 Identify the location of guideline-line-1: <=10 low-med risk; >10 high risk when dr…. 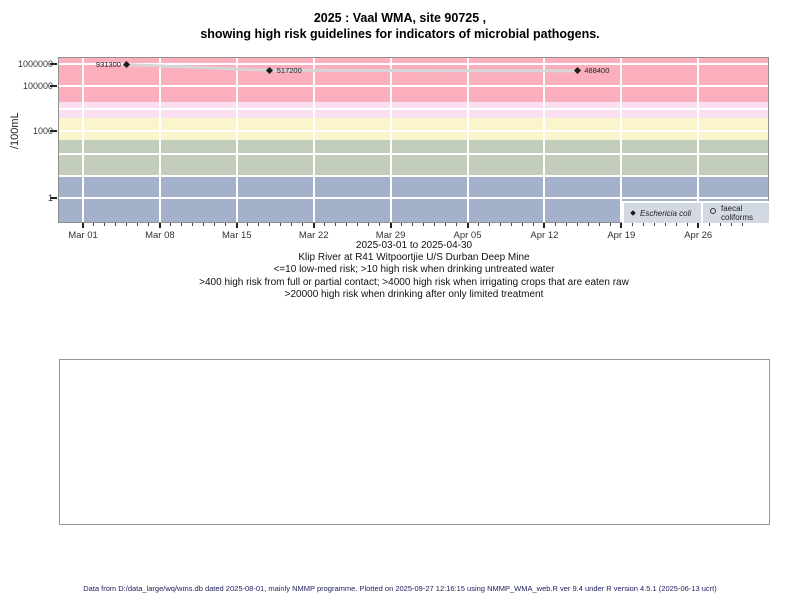
(414, 270).